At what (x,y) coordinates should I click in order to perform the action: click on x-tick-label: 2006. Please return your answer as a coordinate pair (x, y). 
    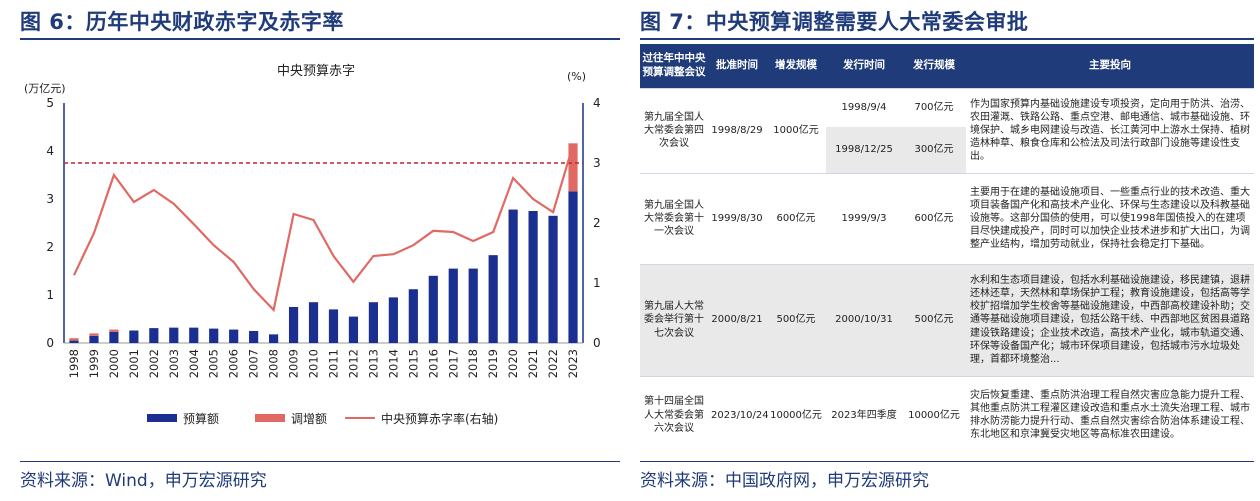
    Looking at the image, I should click on (234, 363).